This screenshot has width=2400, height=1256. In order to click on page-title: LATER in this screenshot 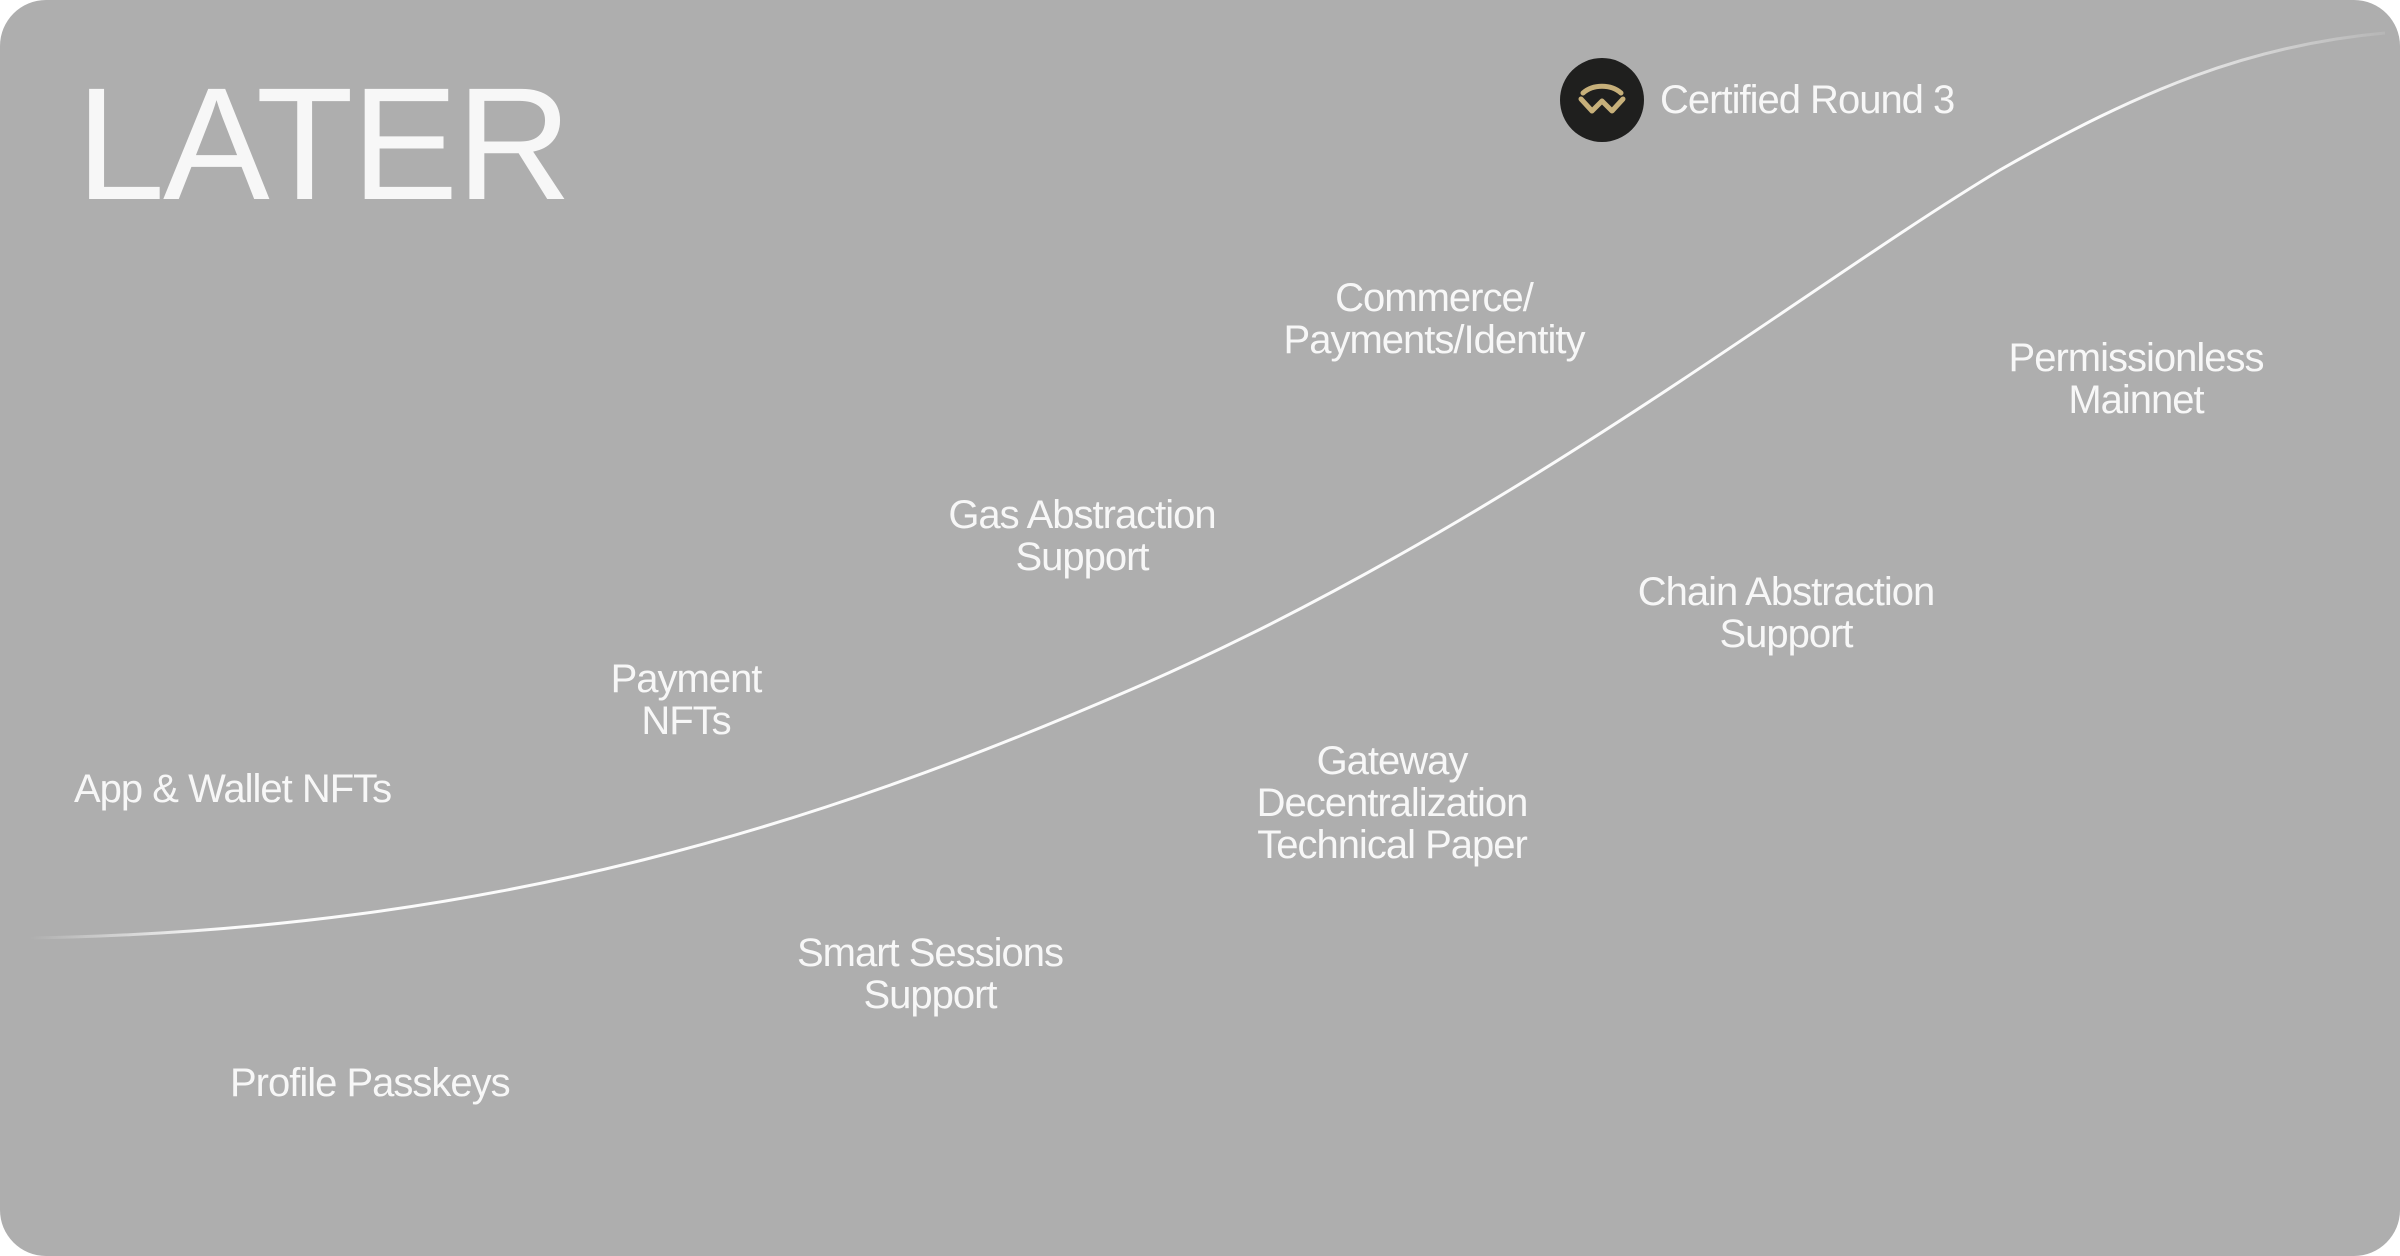, I will do `click(324, 143)`.